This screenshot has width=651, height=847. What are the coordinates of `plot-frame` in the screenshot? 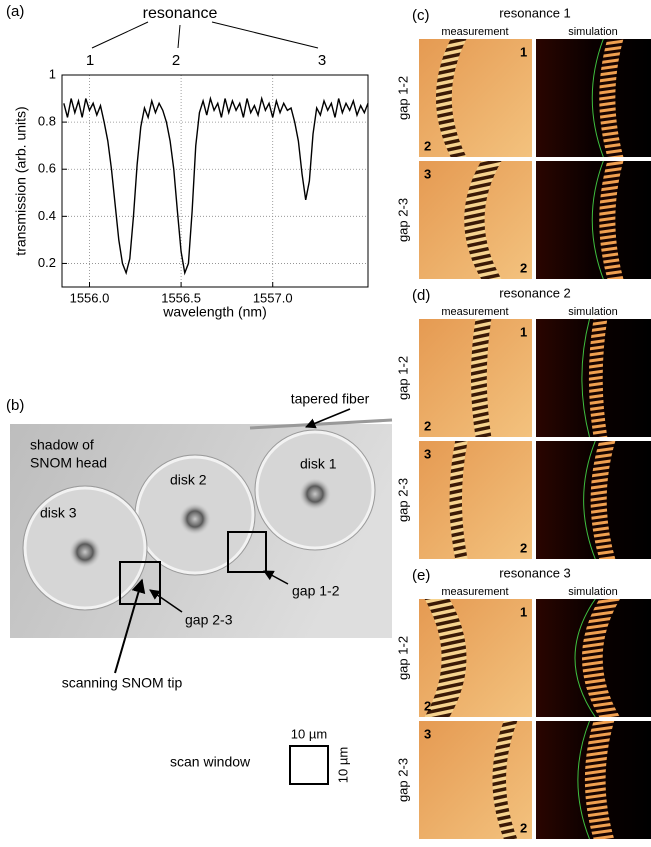 It's located at (215, 181).